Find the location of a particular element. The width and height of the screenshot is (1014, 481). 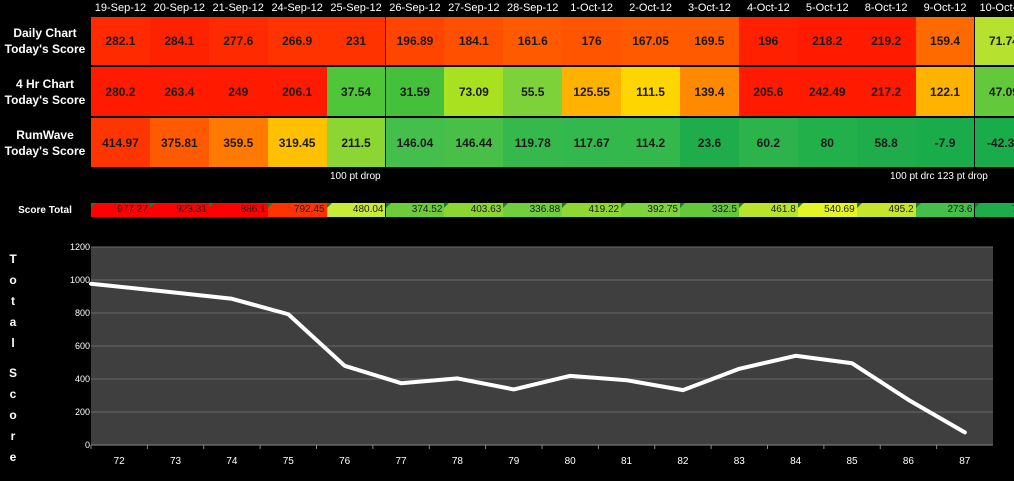

x-tick-label: 84 is located at coordinates (796, 461).